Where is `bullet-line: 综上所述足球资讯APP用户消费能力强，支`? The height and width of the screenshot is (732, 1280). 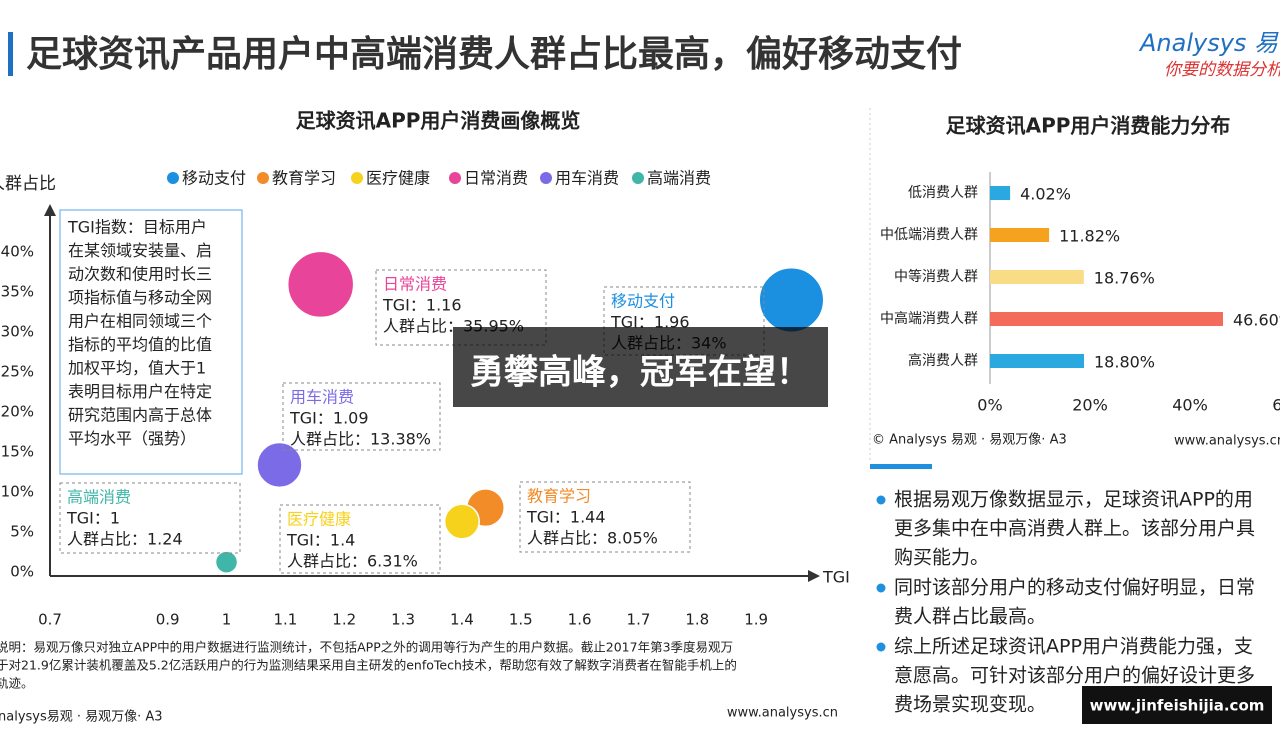 bullet-line: 综上所述足球资讯APP用户消费能力强，支 is located at coordinates (1073, 647).